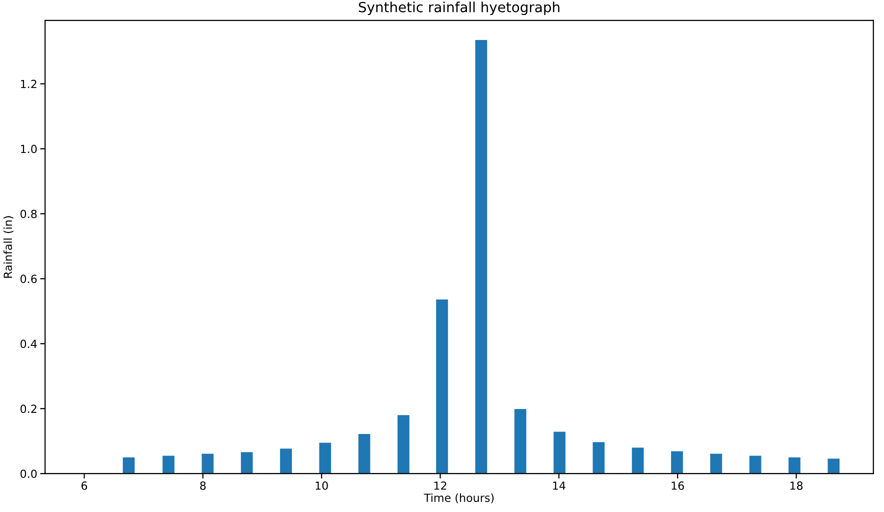  Describe the element at coordinates (28, 149) in the screenshot. I see `y-tick-label: 1.0` at that location.